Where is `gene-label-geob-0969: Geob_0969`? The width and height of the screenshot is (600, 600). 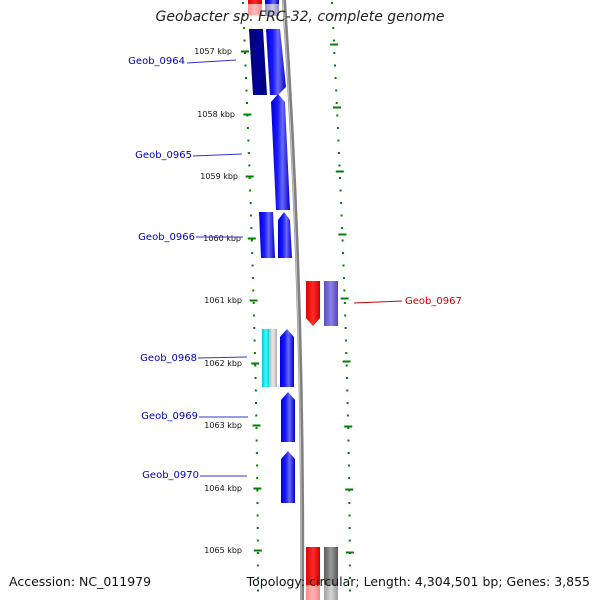
gene-label-geob-0969: Geob_0969 is located at coordinates (169, 416).